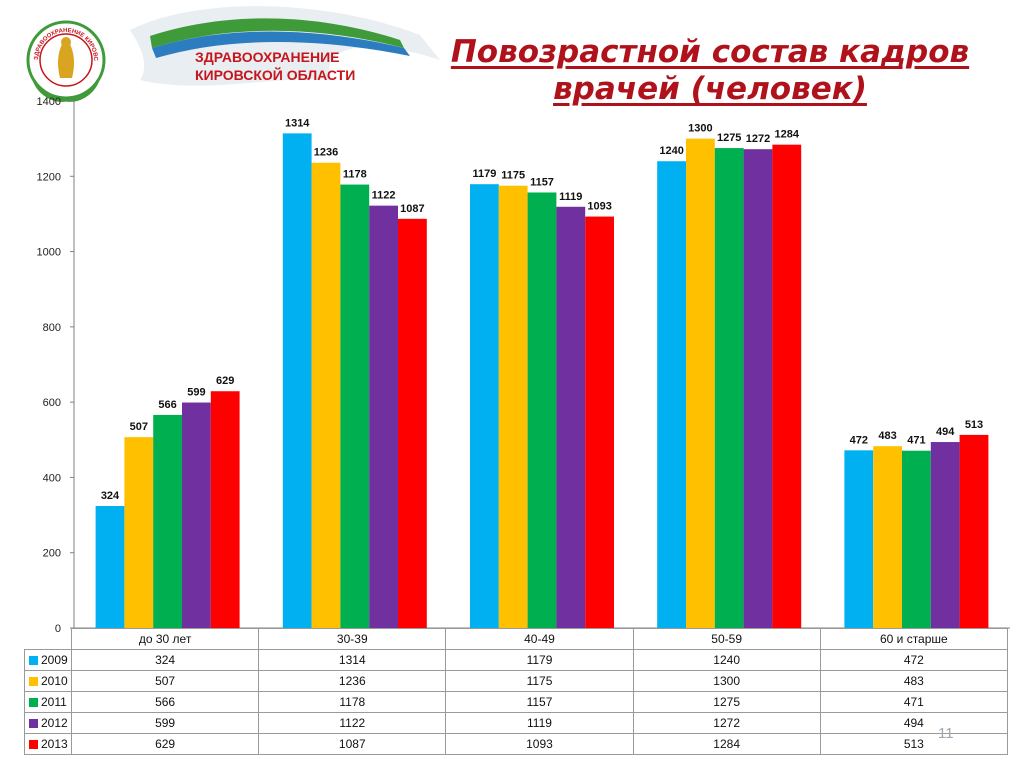 Image resolution: width=1024 pixels, height=768 pixels. I want to click on y-tick-label: 600, so click(52, 403).